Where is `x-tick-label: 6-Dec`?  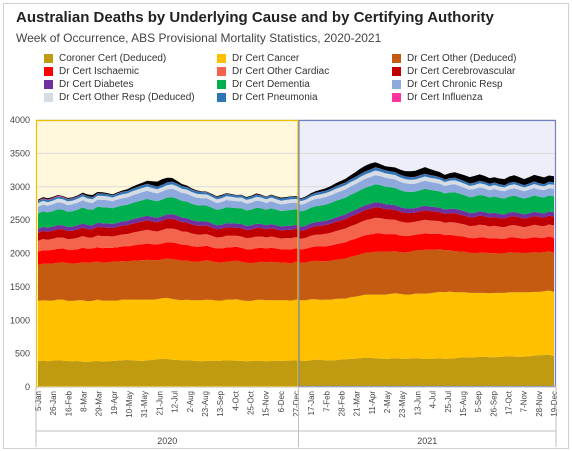
x-tick-label: 6-Dec is located at coordinates (281, 401).